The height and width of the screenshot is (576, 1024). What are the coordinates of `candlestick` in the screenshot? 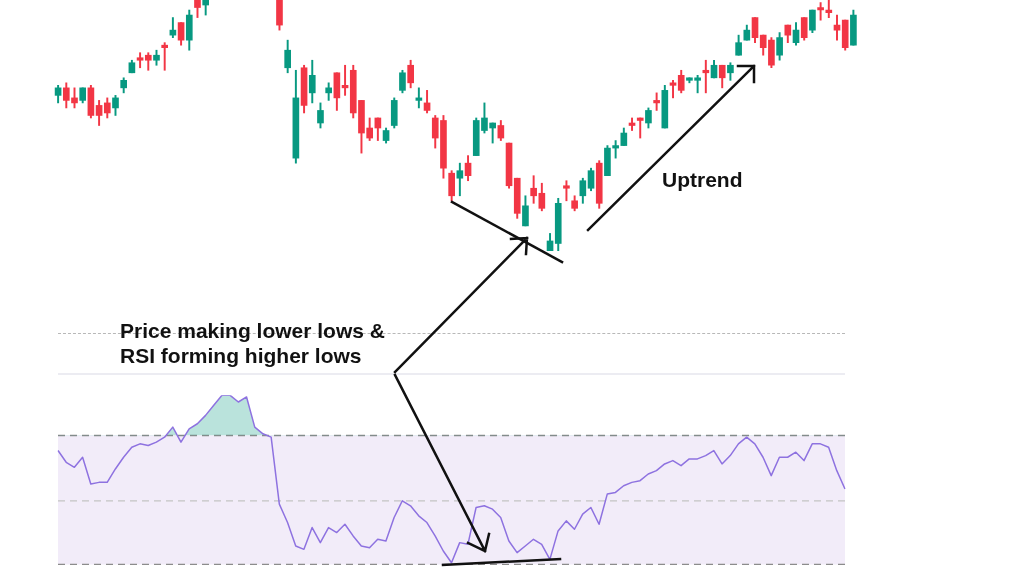 It's located at (566, 191).